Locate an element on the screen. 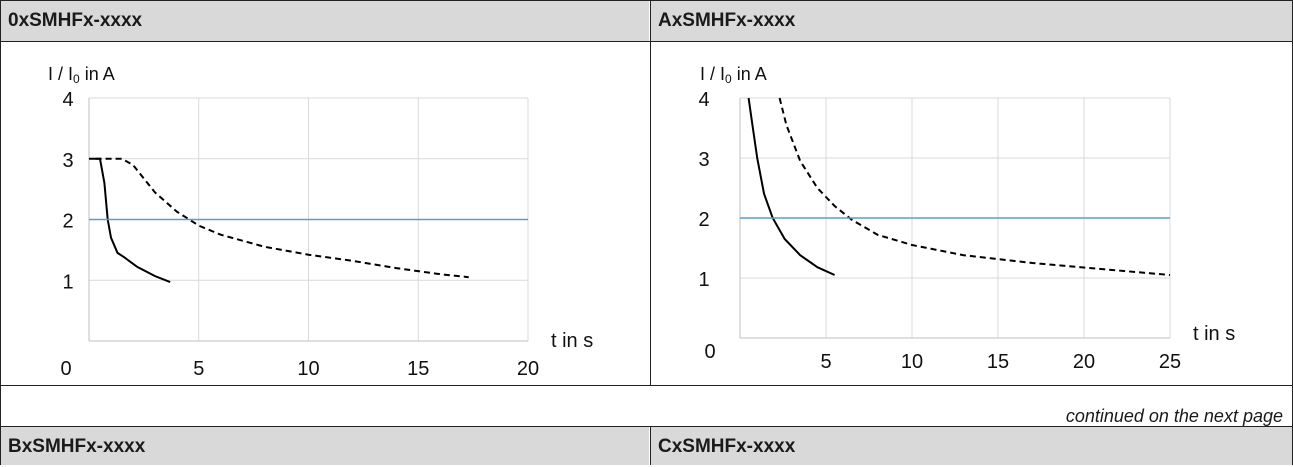  header-bottom-left: BxSMHFx-xxxx is located at coordinates (325, 446).